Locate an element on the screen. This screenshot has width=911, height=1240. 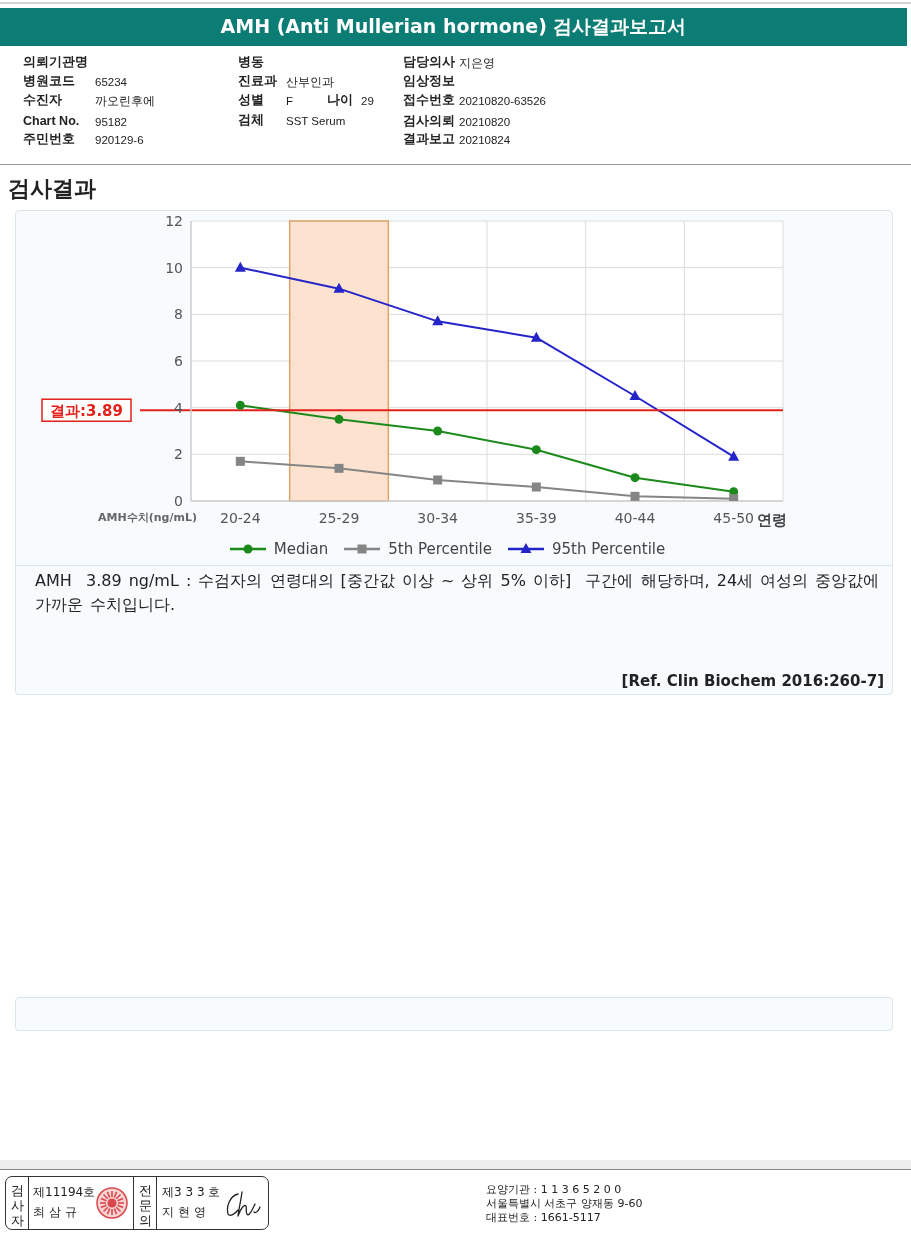
text: 20210820-63526 is located at coordinates (502, 101).